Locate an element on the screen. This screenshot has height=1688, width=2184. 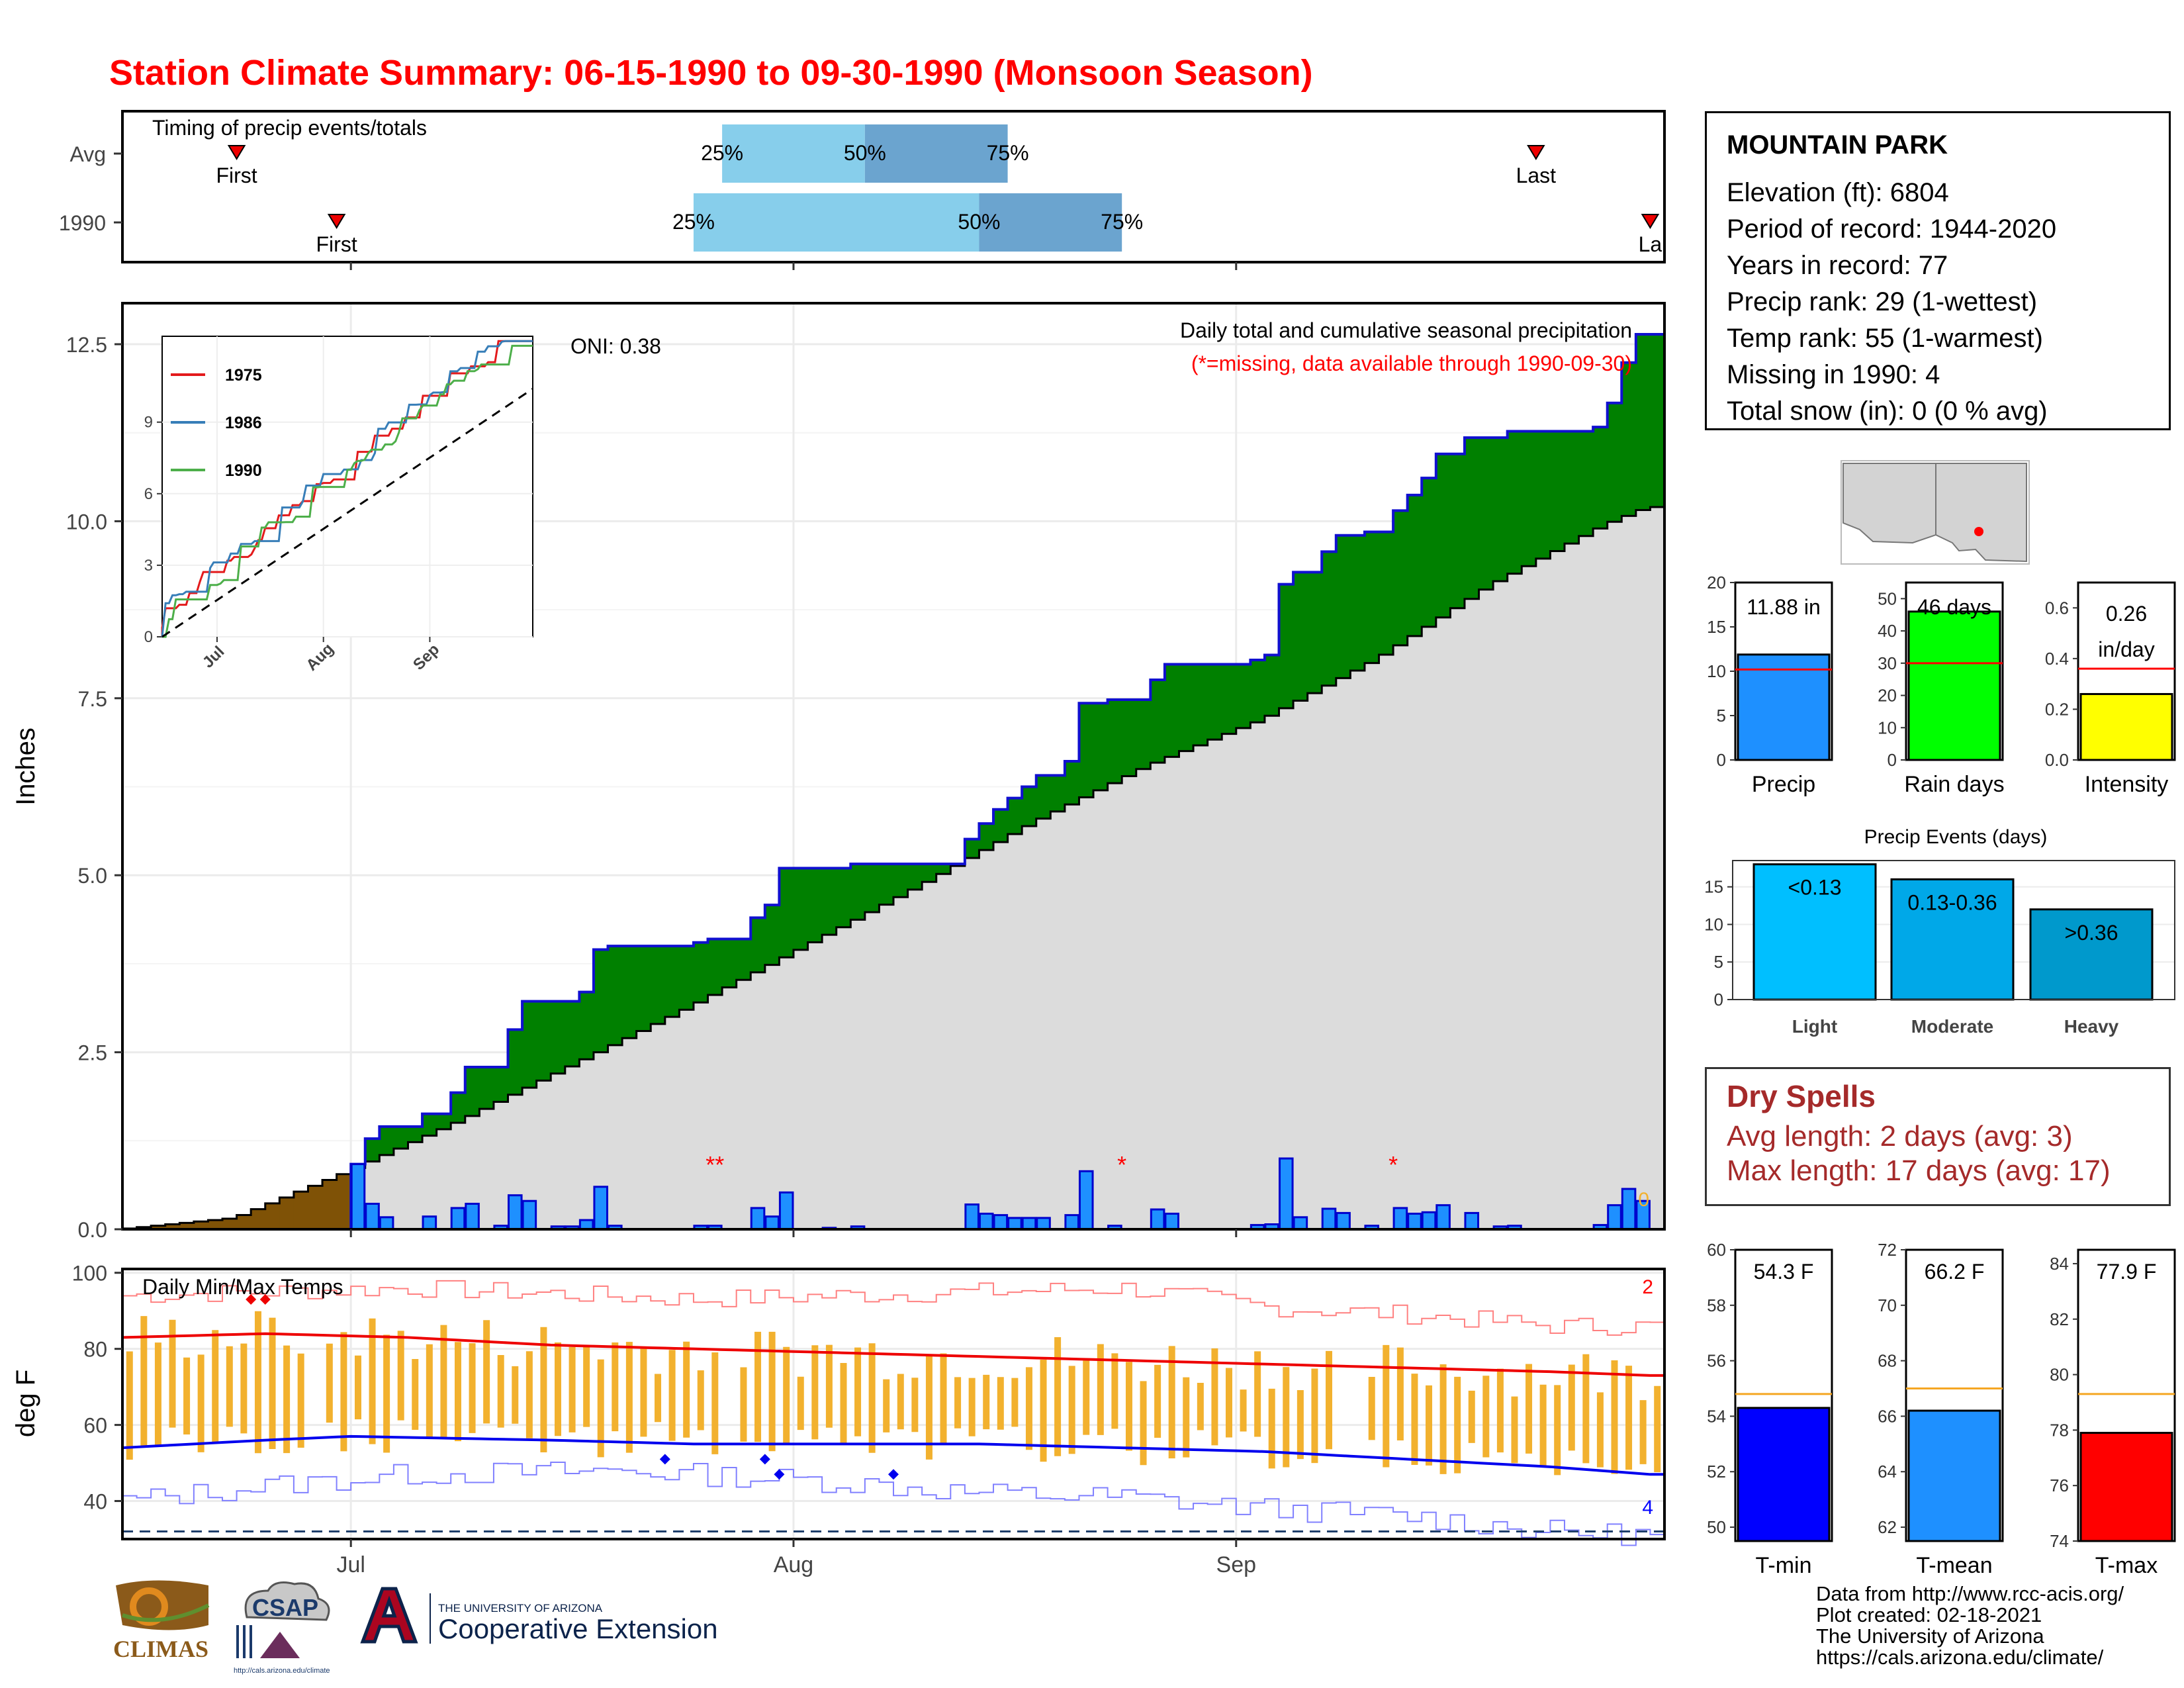
summary-value-label: 46 days is located at coordinates (1954, 607).